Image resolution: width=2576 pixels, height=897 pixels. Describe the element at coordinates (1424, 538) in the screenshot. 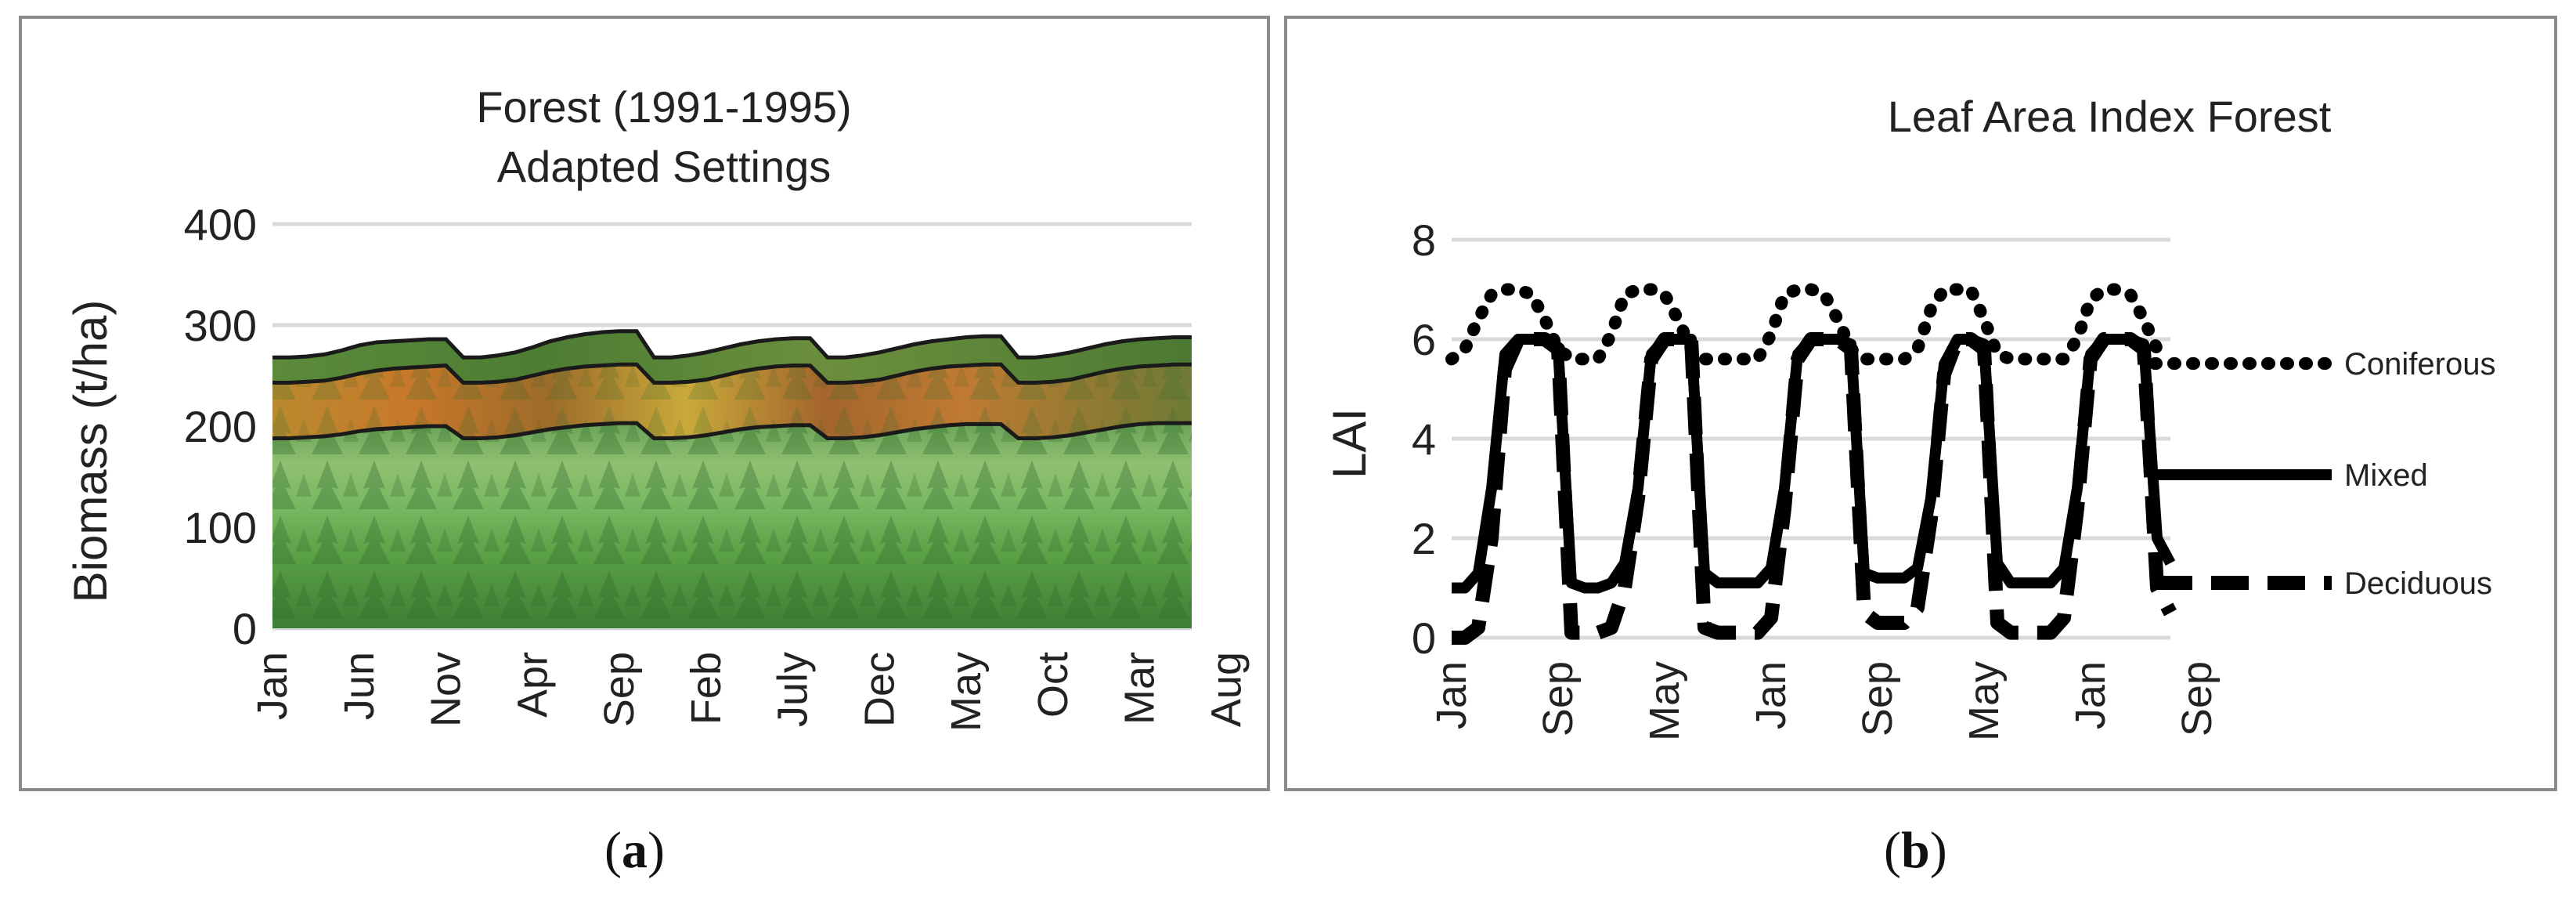

I see `lai-y-tick-label: 2` at that location.